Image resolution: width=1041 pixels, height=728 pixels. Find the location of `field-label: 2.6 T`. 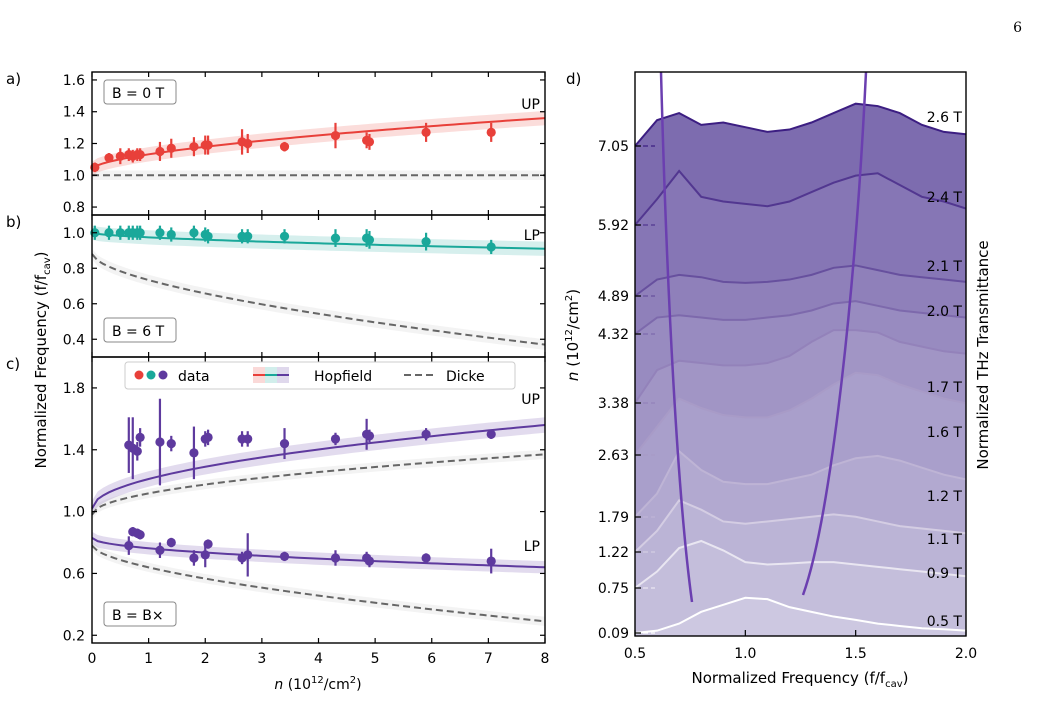

field-label: 2.6 T is located at coordinates (945, 118).